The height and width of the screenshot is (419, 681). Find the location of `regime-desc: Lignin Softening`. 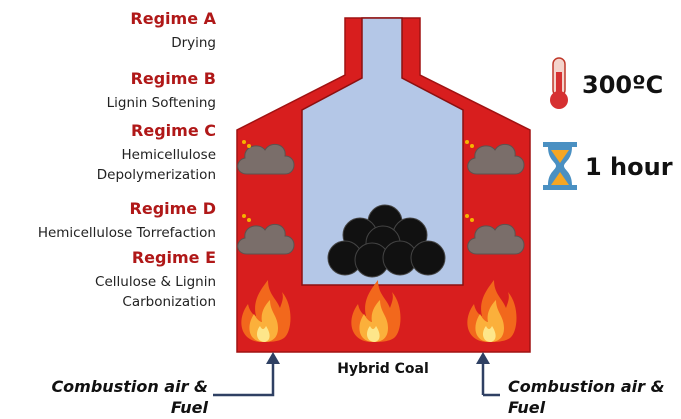

regime-desc: Lignin Softening is located at coordinates (161, 103).